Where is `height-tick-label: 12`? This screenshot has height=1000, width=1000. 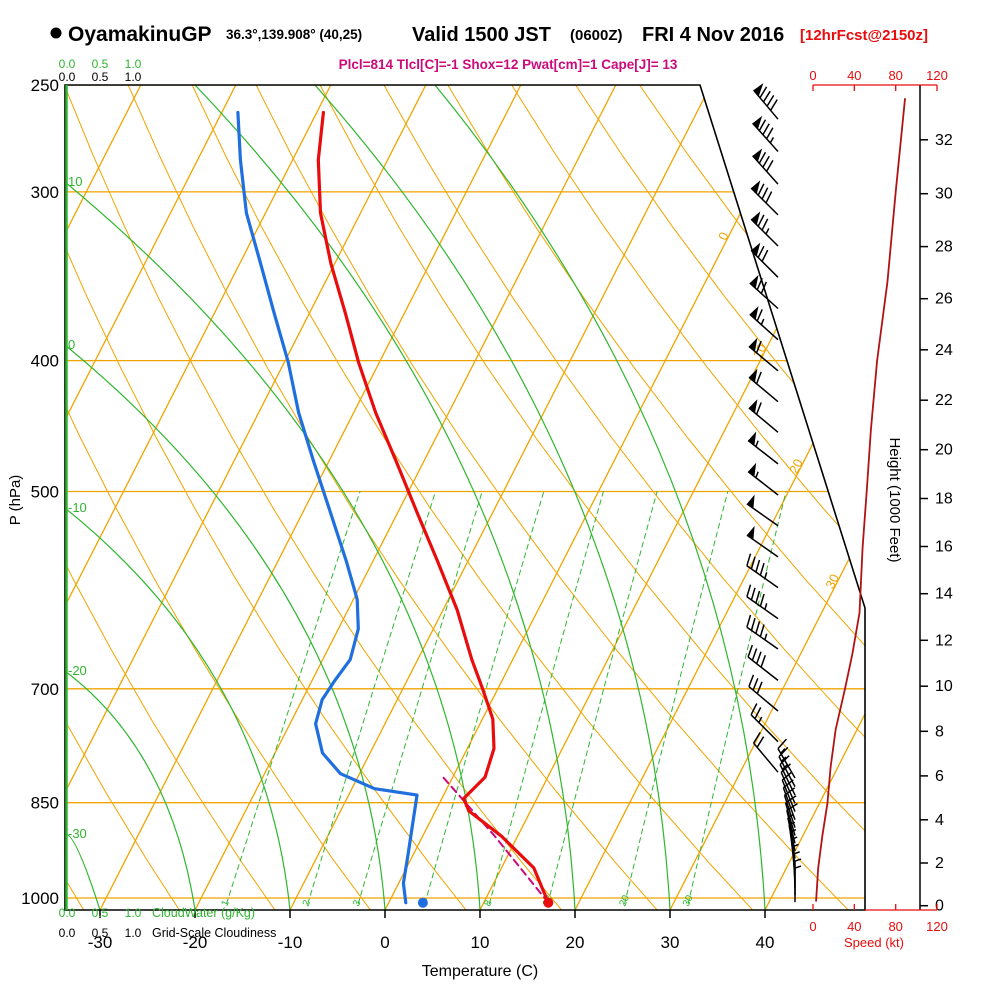 height-tick-label: 12 is located at coordinates (944, 640).